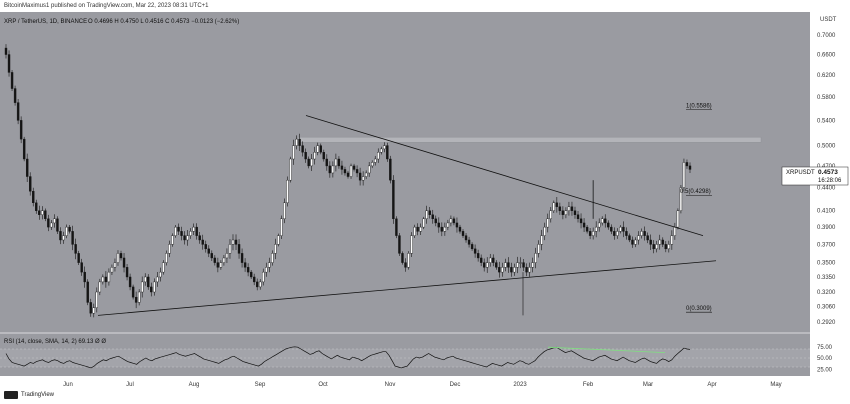 The width and height of the screenshot is (850, 404). What do you see at coordinates (520, 385) in the screenshot?
I see `time-tick-label: 2023` at bounding box center [520, 385].